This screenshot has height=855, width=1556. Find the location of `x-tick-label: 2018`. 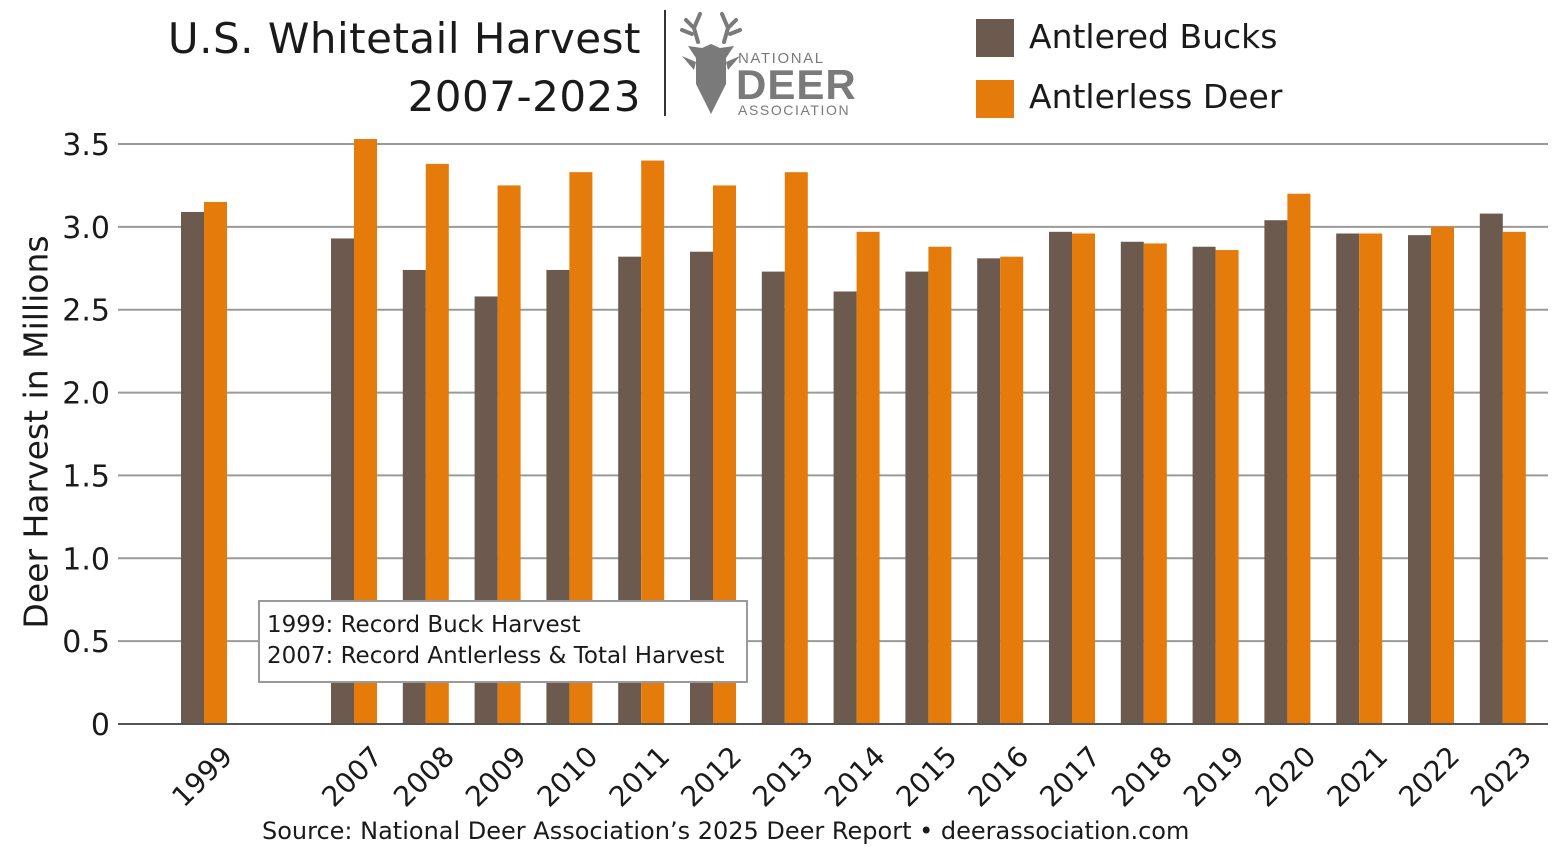

x-tick-label: 2018 is located at coordinates (1142, 777).